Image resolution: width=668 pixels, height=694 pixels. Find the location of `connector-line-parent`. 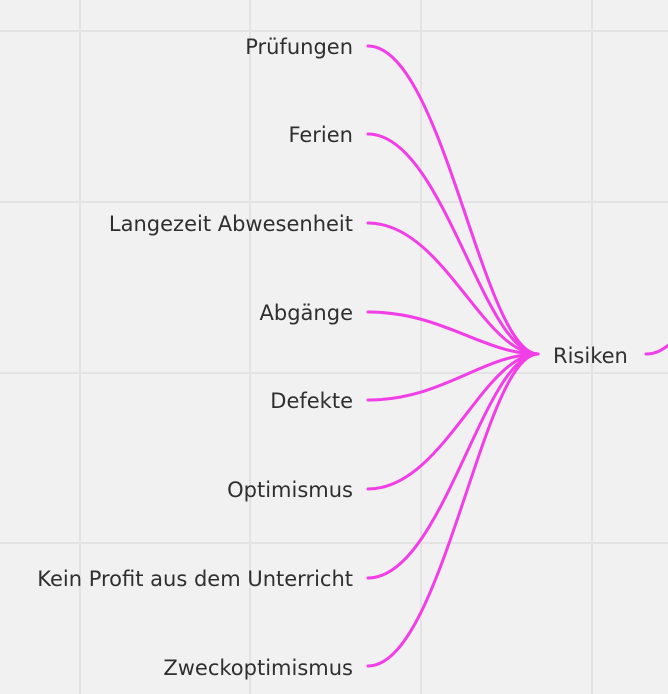

connector-line-parent is located at coordinates (656, 349).